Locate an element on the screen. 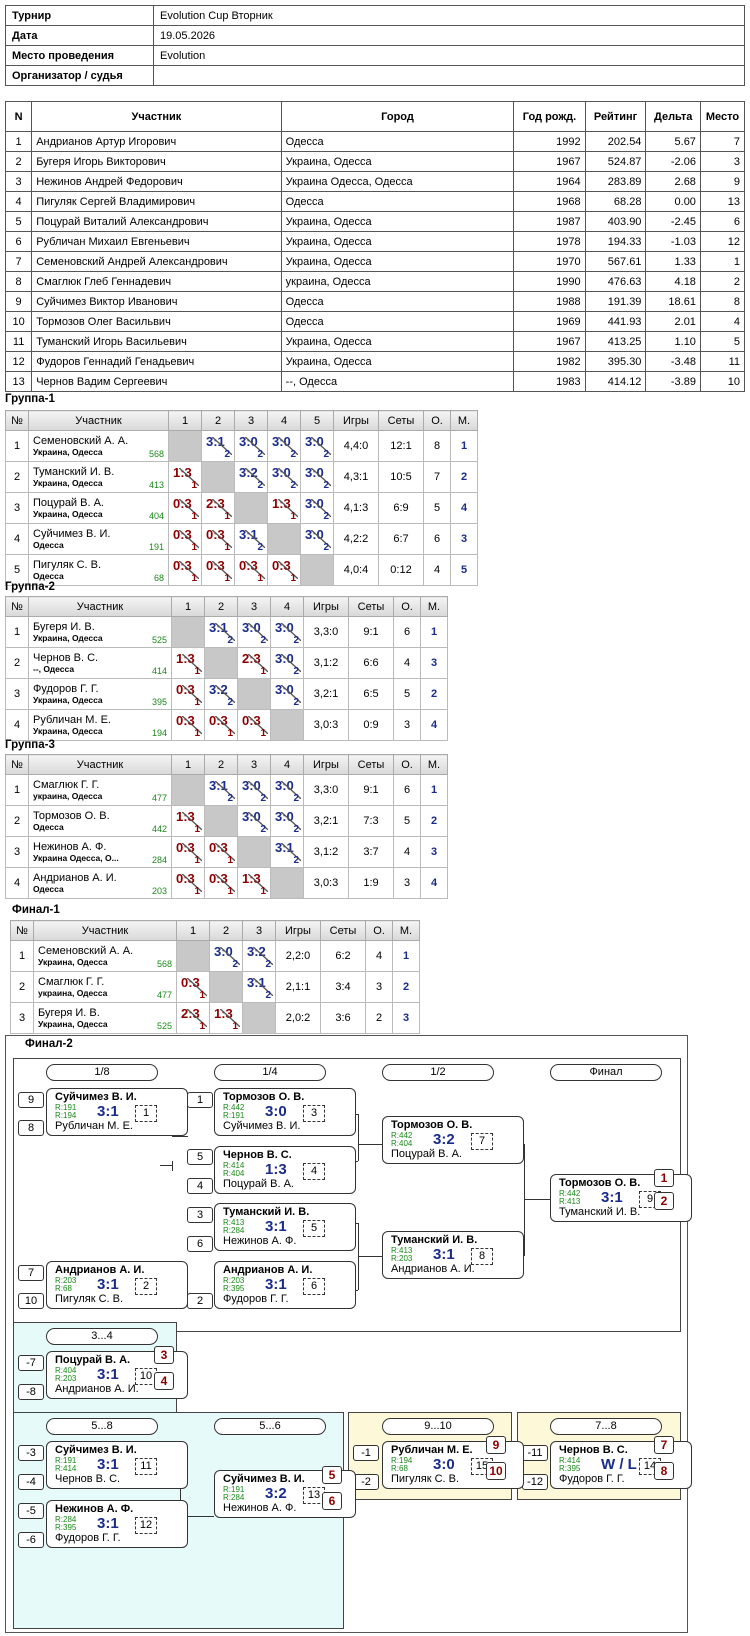  group-title: Группа-2 is located at coordinates (30, 587).